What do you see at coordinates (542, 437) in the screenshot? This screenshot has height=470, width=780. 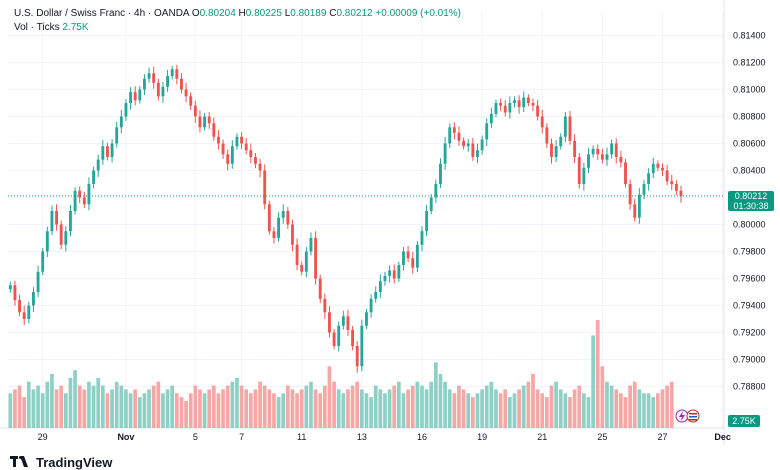 I see `time-tick-label: 21` at bounding box center [542, 437].